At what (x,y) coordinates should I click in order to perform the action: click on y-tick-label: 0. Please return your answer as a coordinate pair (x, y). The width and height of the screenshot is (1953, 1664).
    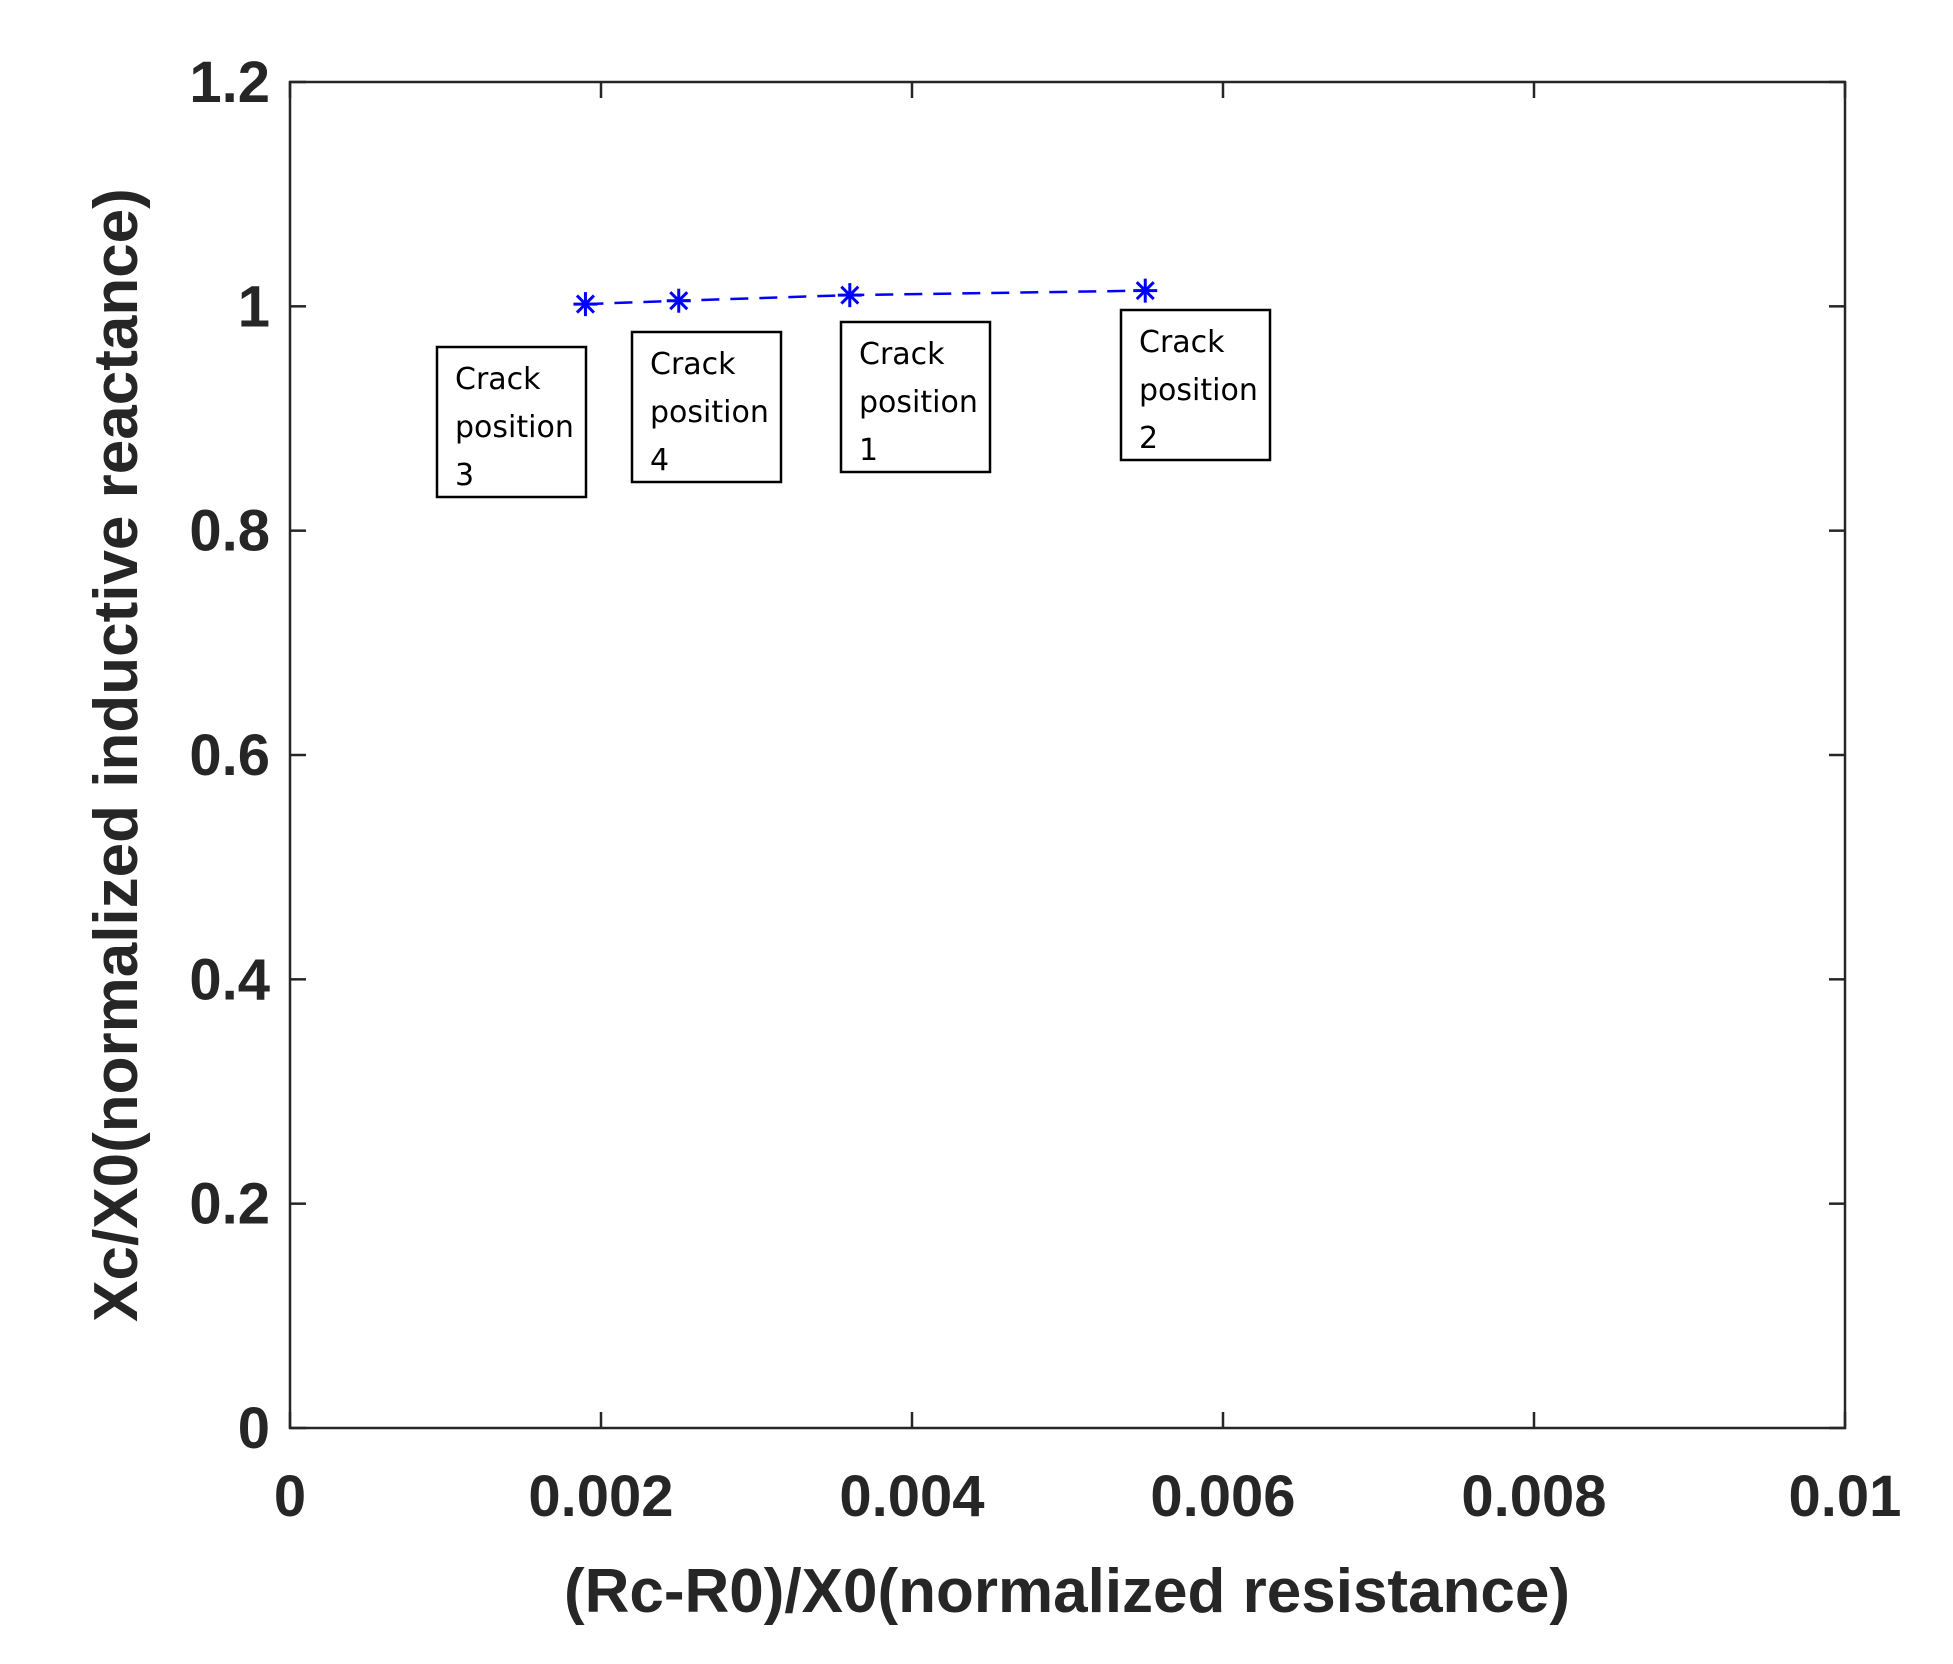
    Looking at the image, I should click on (254, 1428).